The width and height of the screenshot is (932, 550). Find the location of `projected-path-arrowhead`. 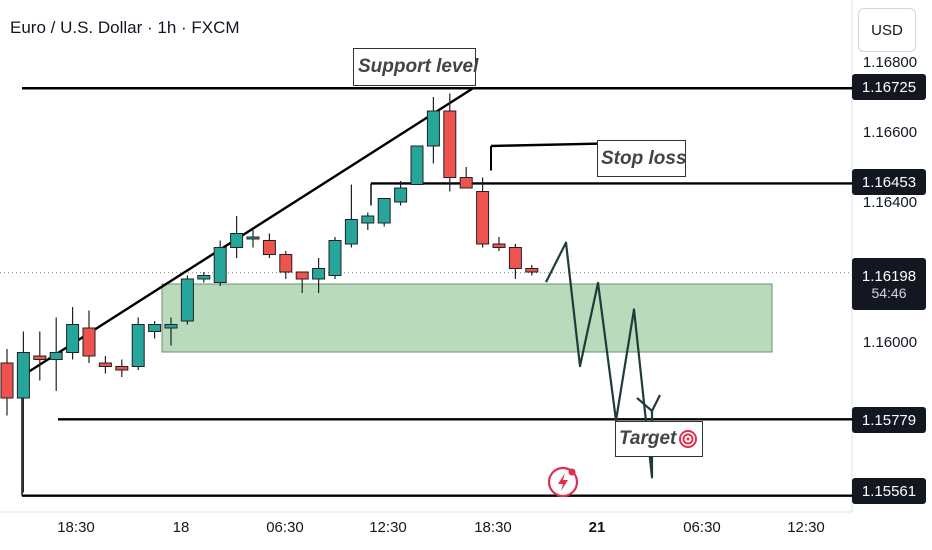

projected-path-arrowhead is located at coordinates (648, 403).